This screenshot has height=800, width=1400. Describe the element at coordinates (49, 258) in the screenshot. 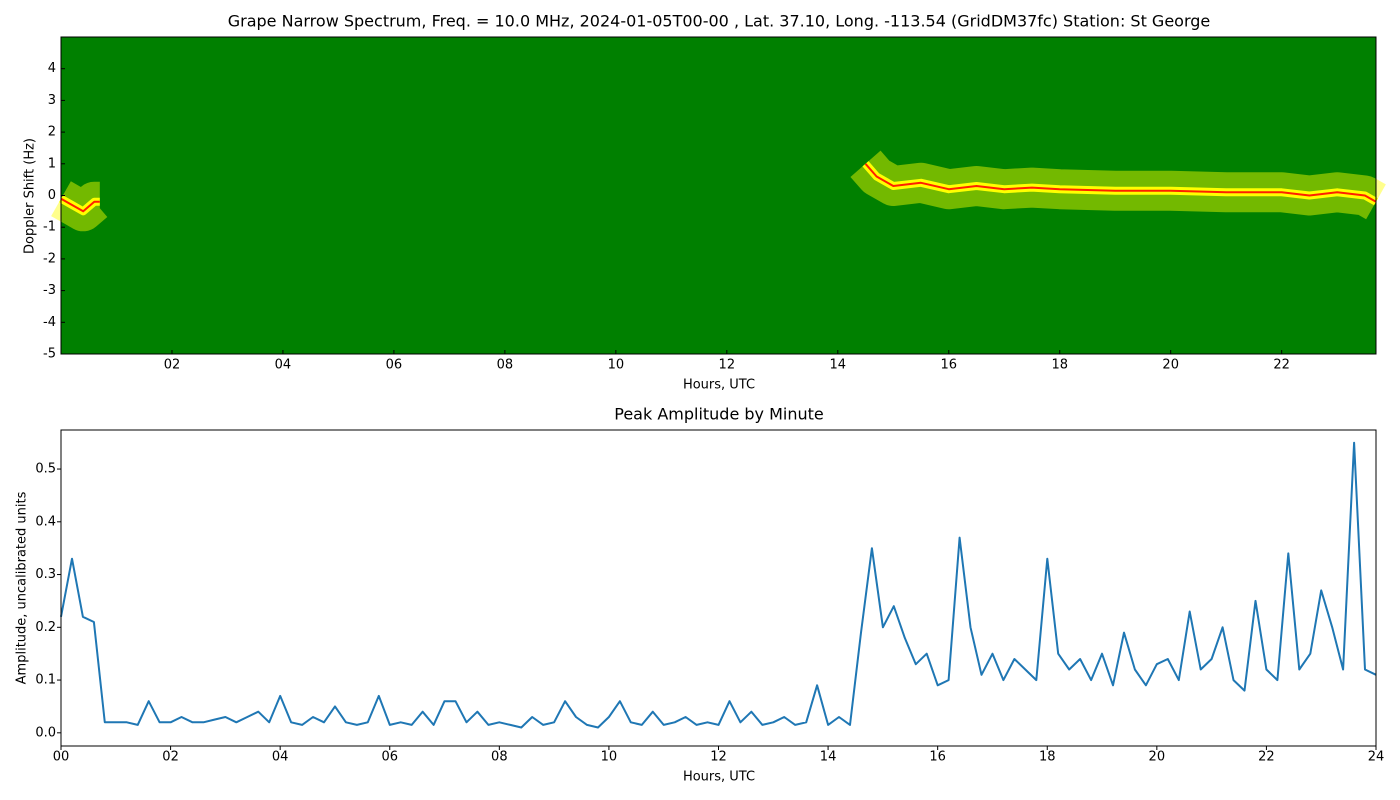

I see `y-tick-label: -2` at that location.